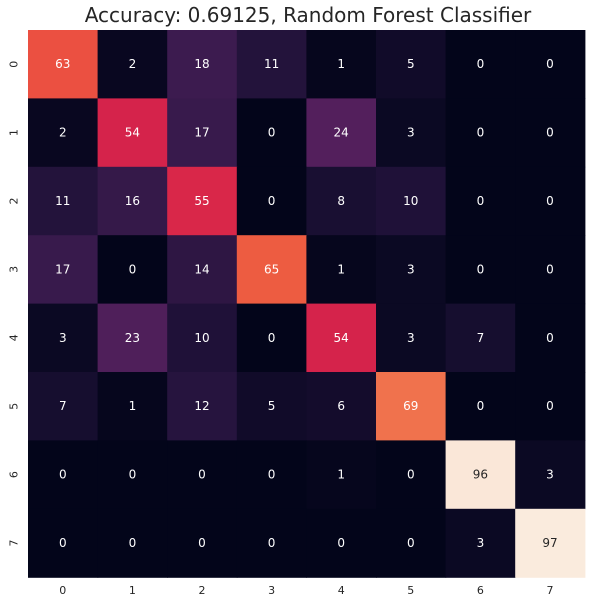 This screenshot has width=591, height=598. I want to click on heatmap-cell-label: 24, so click(341, 133).